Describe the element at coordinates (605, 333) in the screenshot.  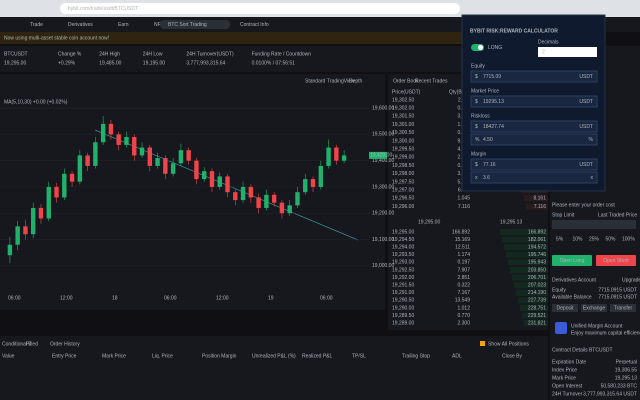
I see `promo-sub: Enjoy maximum capital efficiency!` at that location.